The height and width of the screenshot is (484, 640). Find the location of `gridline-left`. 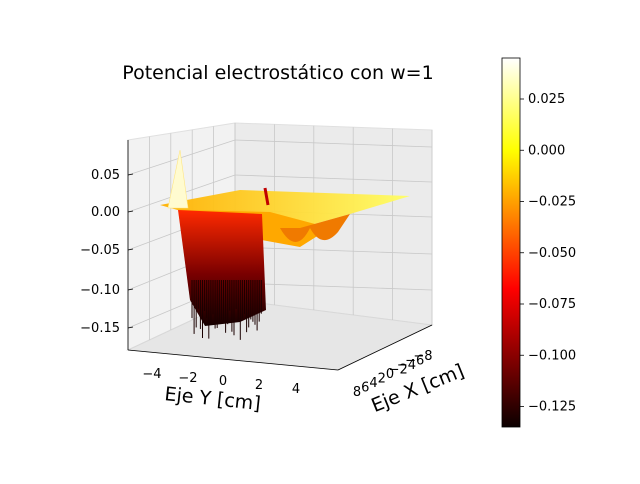

gridline-left is located at coordinates (181, 157).